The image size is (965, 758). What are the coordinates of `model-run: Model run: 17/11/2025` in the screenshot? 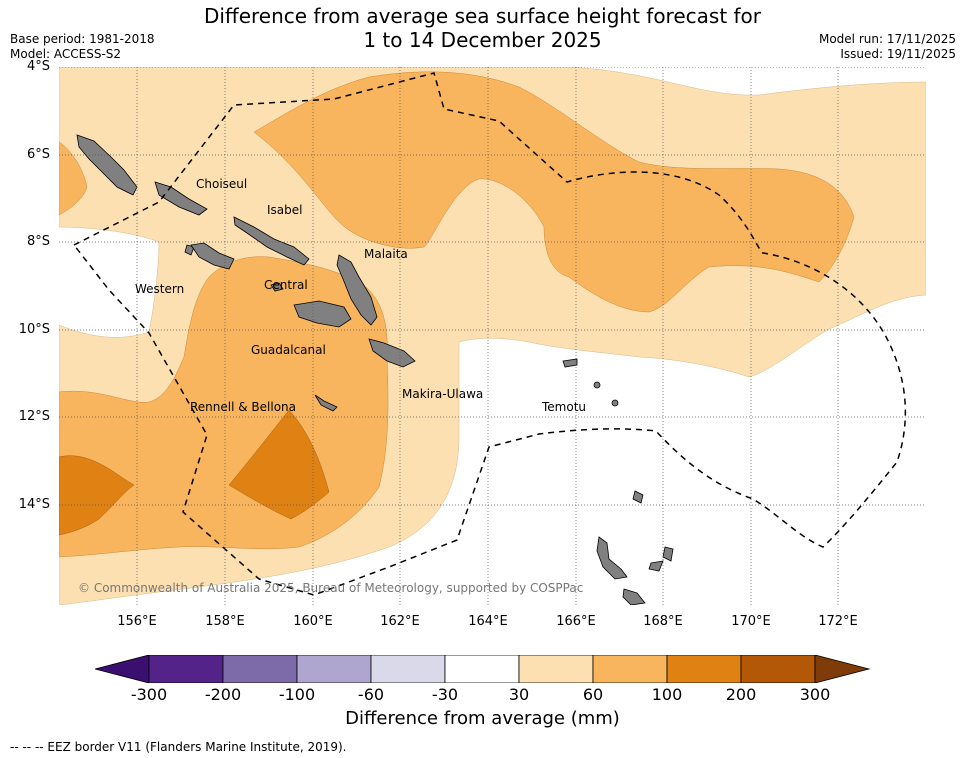 It's located at (887, 39).